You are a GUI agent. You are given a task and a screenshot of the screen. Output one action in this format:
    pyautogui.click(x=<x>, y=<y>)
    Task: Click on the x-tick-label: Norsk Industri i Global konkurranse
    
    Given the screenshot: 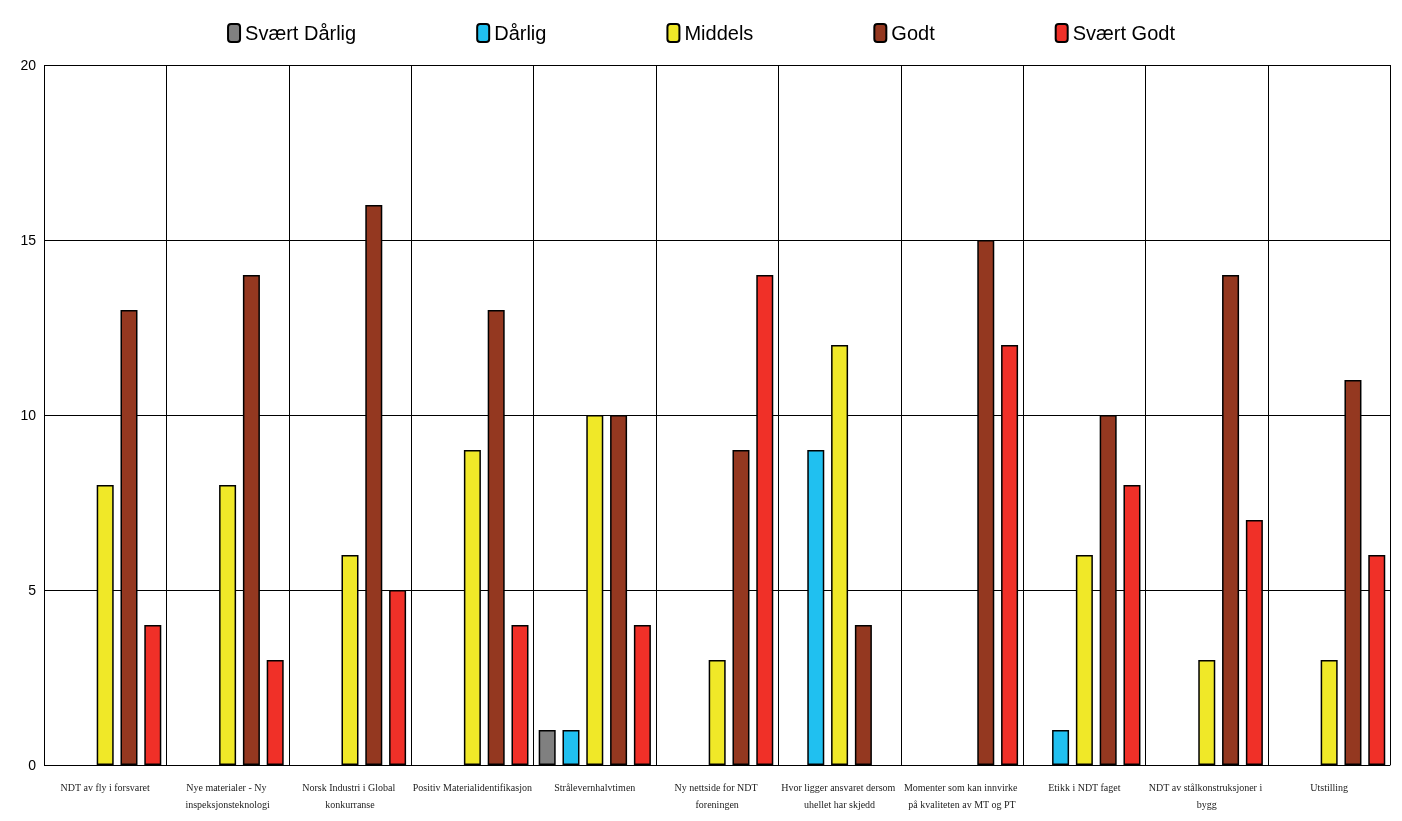 What is the action you would take?
    pyautogui.click(x=350, y=796)
    